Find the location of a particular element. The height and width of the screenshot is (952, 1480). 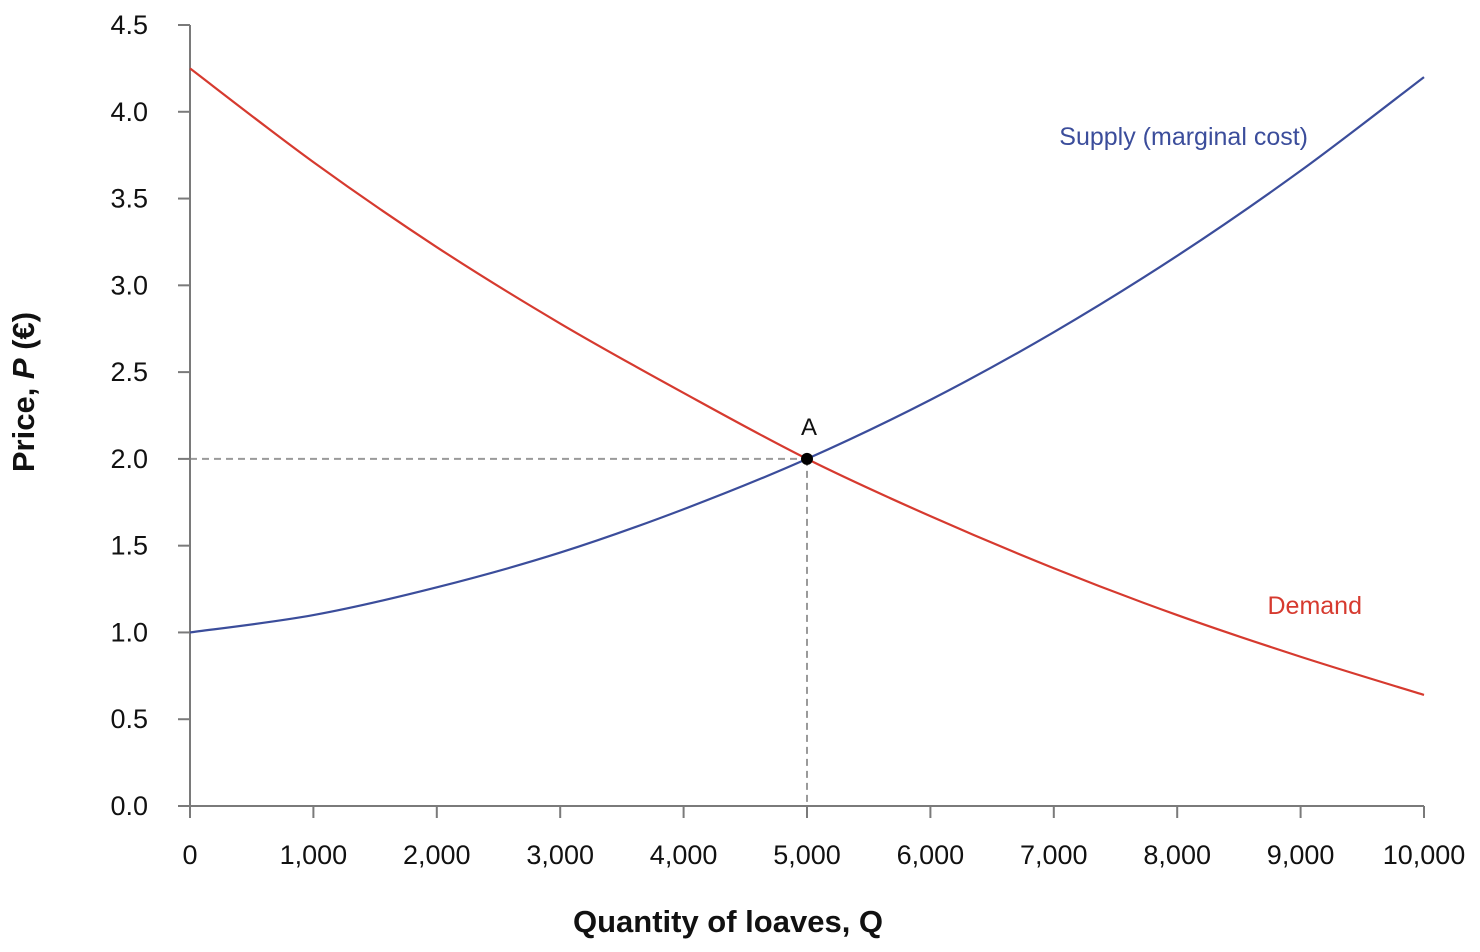

supply-curve-label: Supply (marginal cost) is located at coordinates (1183, 137).